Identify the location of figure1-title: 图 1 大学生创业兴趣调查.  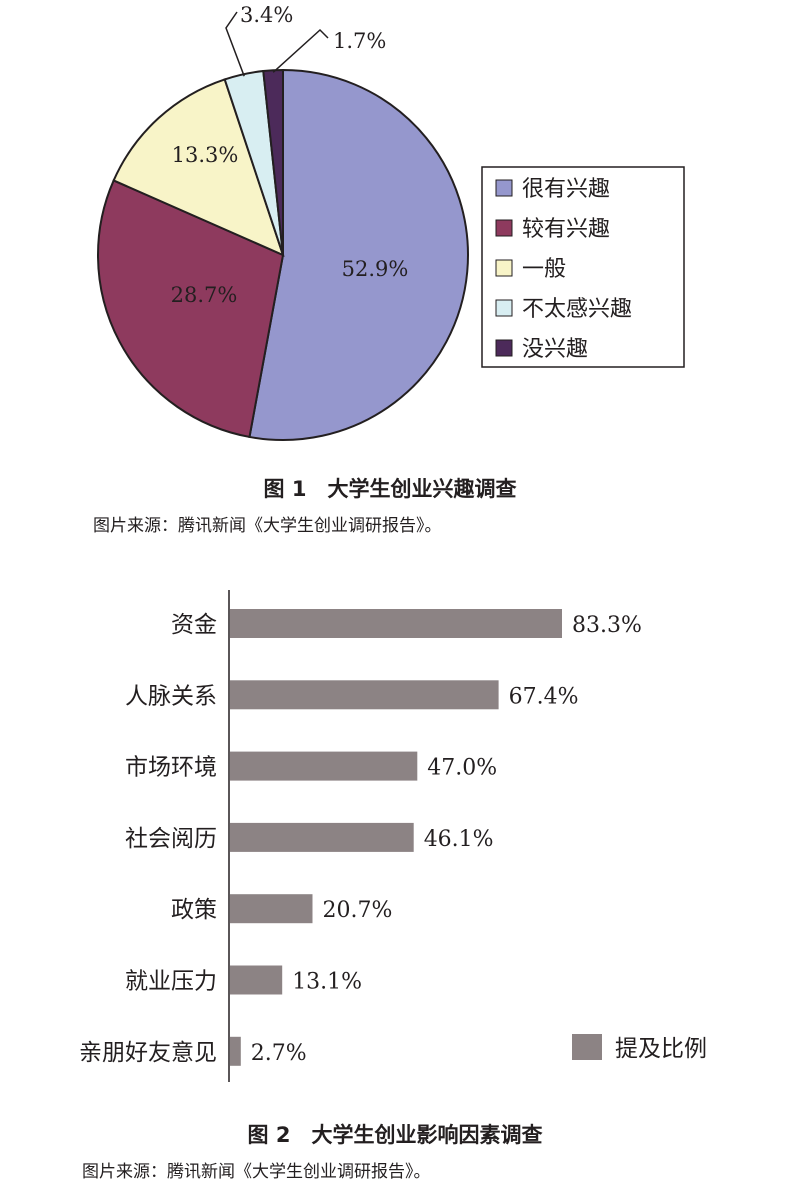
(390, 489).